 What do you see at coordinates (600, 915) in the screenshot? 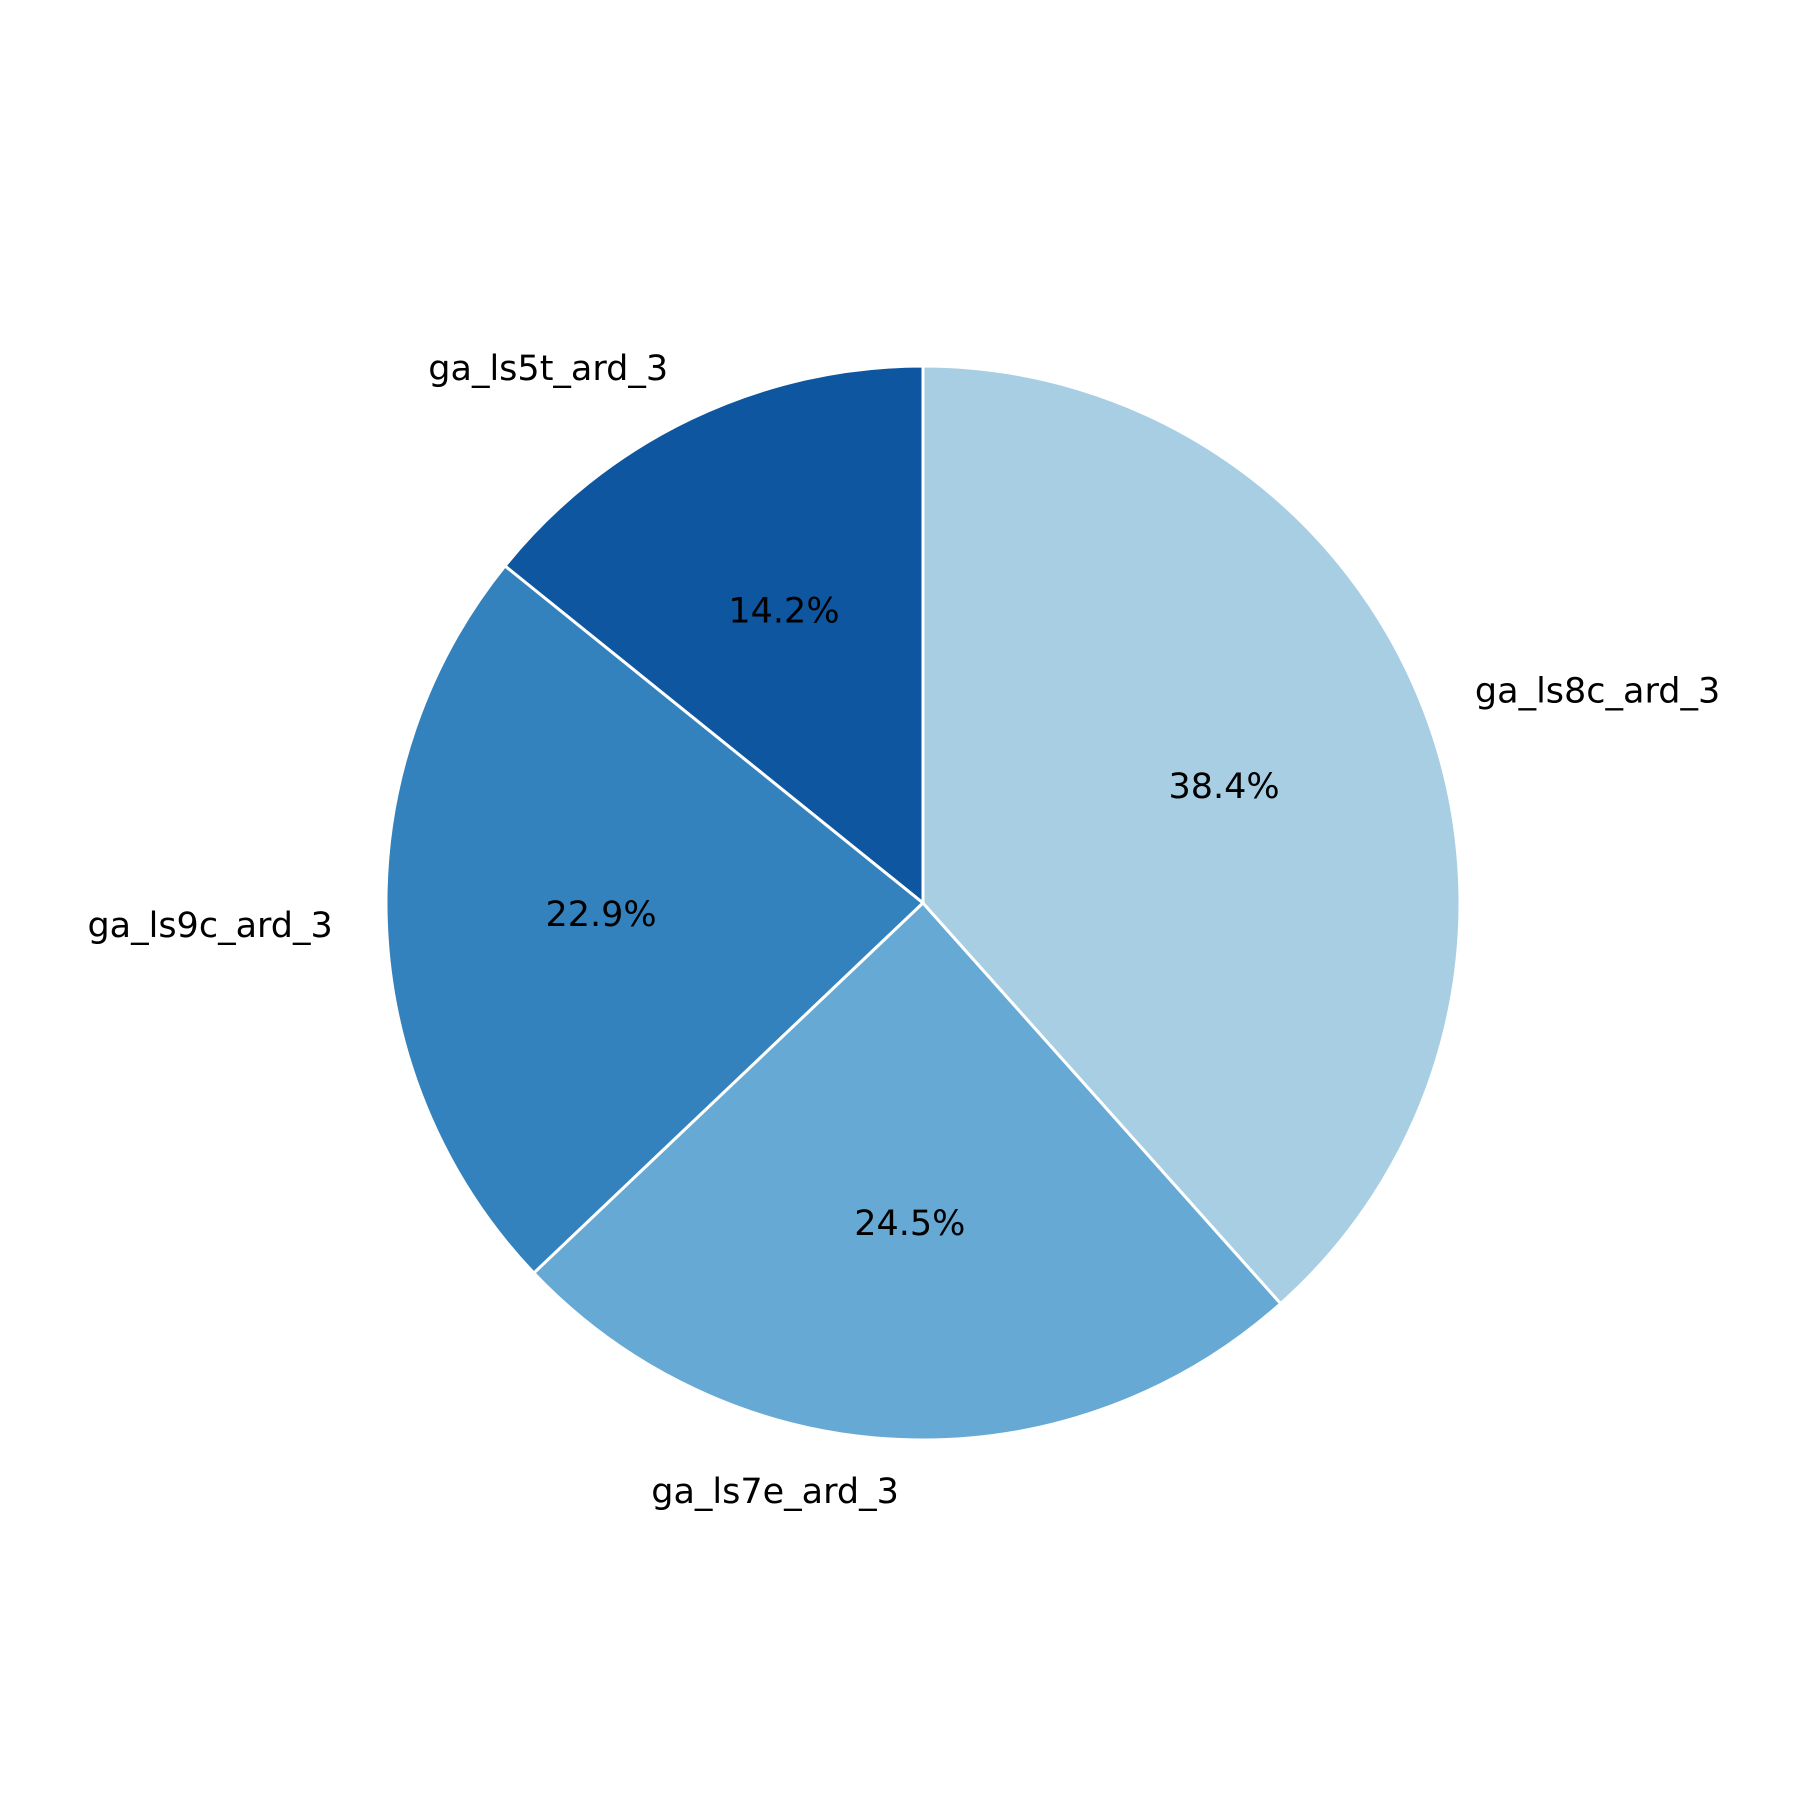
I see `percent-label: 22.9%` at bounding box center [600, 915].